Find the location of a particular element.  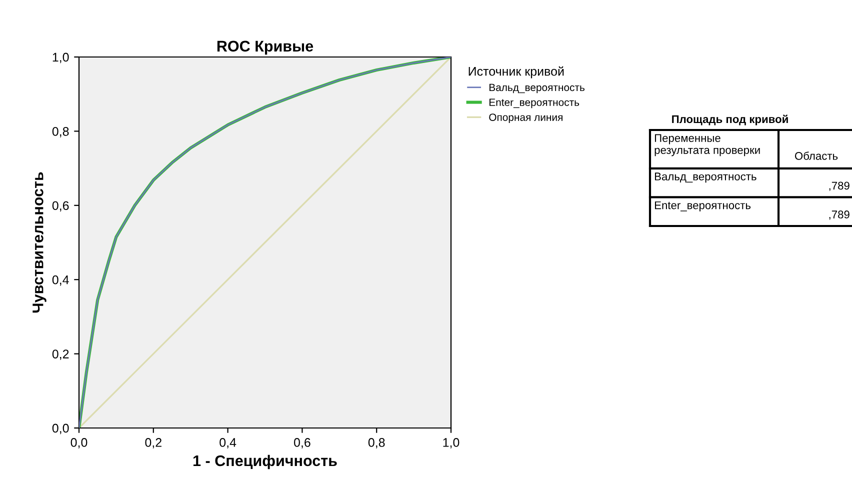

text: Переменные результата проверки is located at coordinates (707, 145).